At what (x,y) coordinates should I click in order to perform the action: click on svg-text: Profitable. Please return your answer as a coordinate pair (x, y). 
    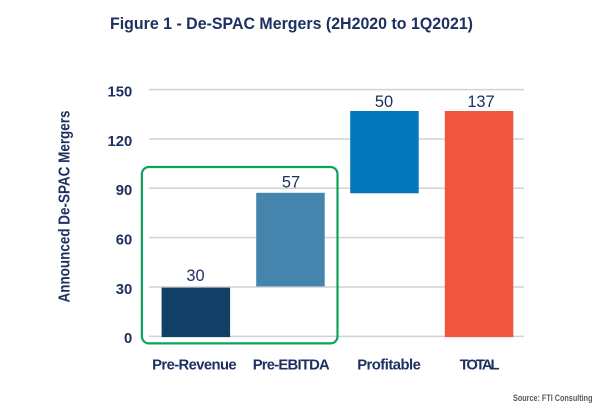
    Looking at the image, I should click on (389, 365).